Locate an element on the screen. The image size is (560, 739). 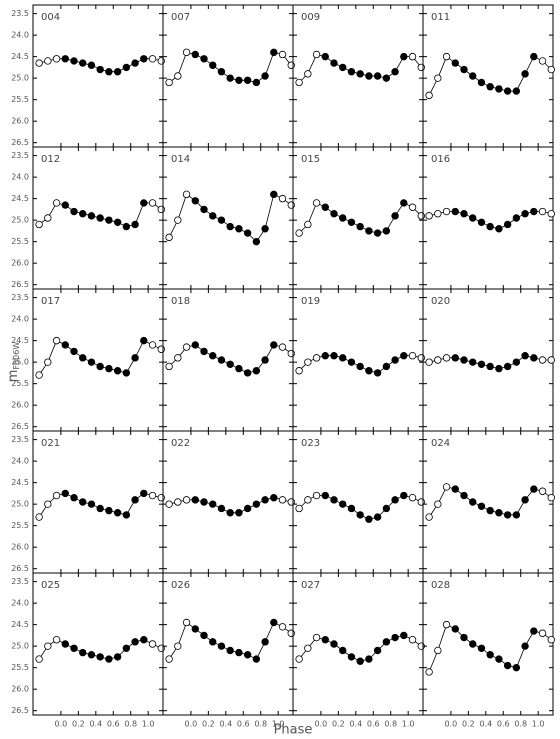
panel-title: 027 is located at coordinates (310, 585).